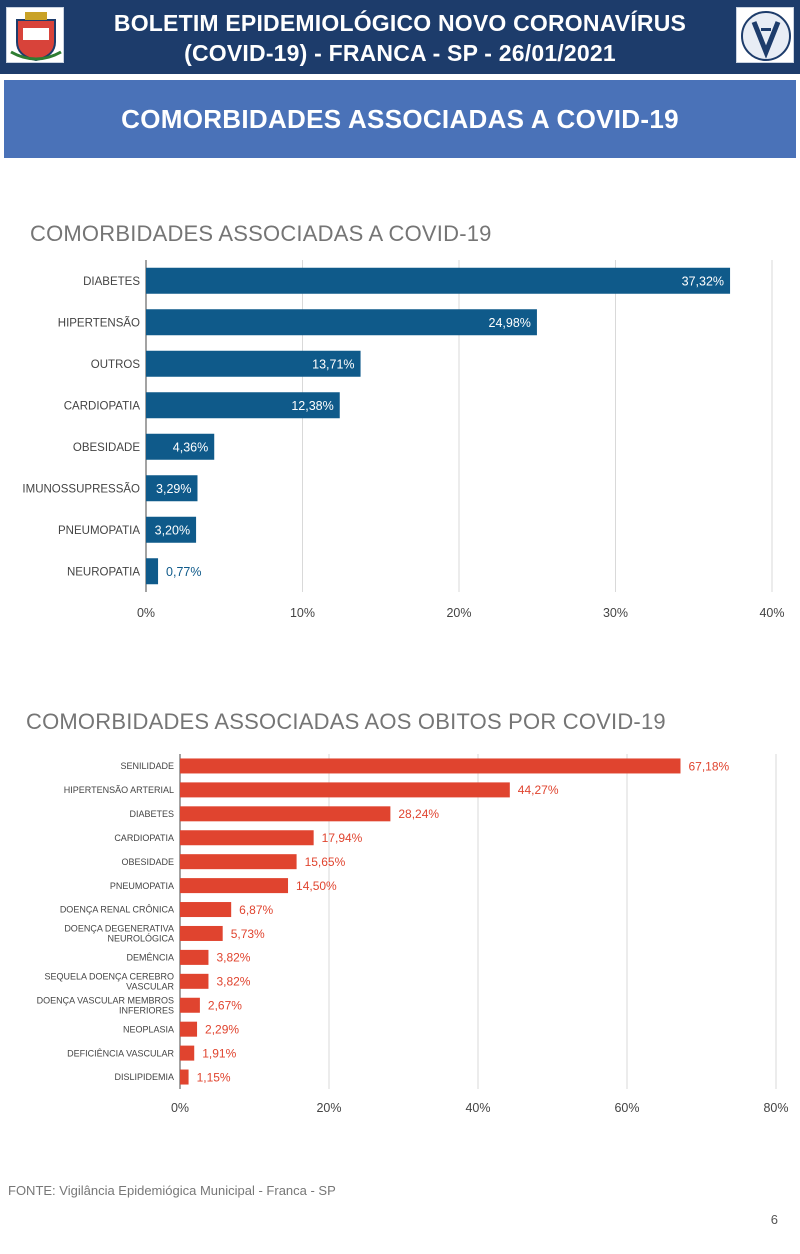 The image size is (800, 1254). Describe the element at coordinates (316, 886) in the screenshot. I see `data-label: 14,50%` at that location.